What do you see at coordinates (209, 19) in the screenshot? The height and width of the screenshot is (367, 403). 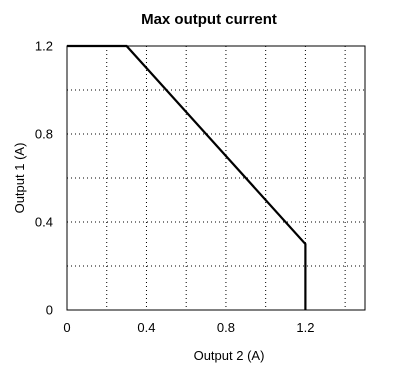 I see `chart-title: Max output current` at bounding box center [209, 19].